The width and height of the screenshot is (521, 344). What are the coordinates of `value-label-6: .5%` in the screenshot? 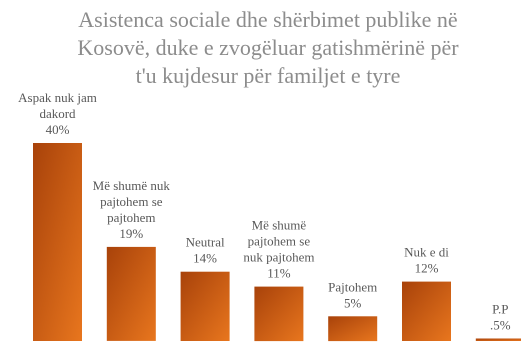 It's located at (500, 325).